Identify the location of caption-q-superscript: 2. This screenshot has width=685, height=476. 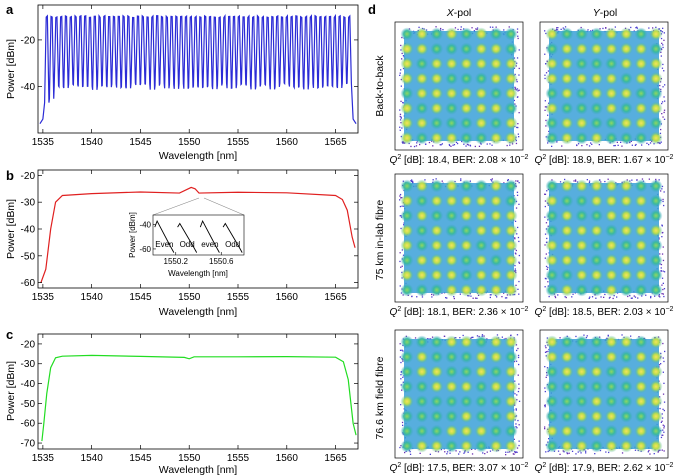
(399, 465).